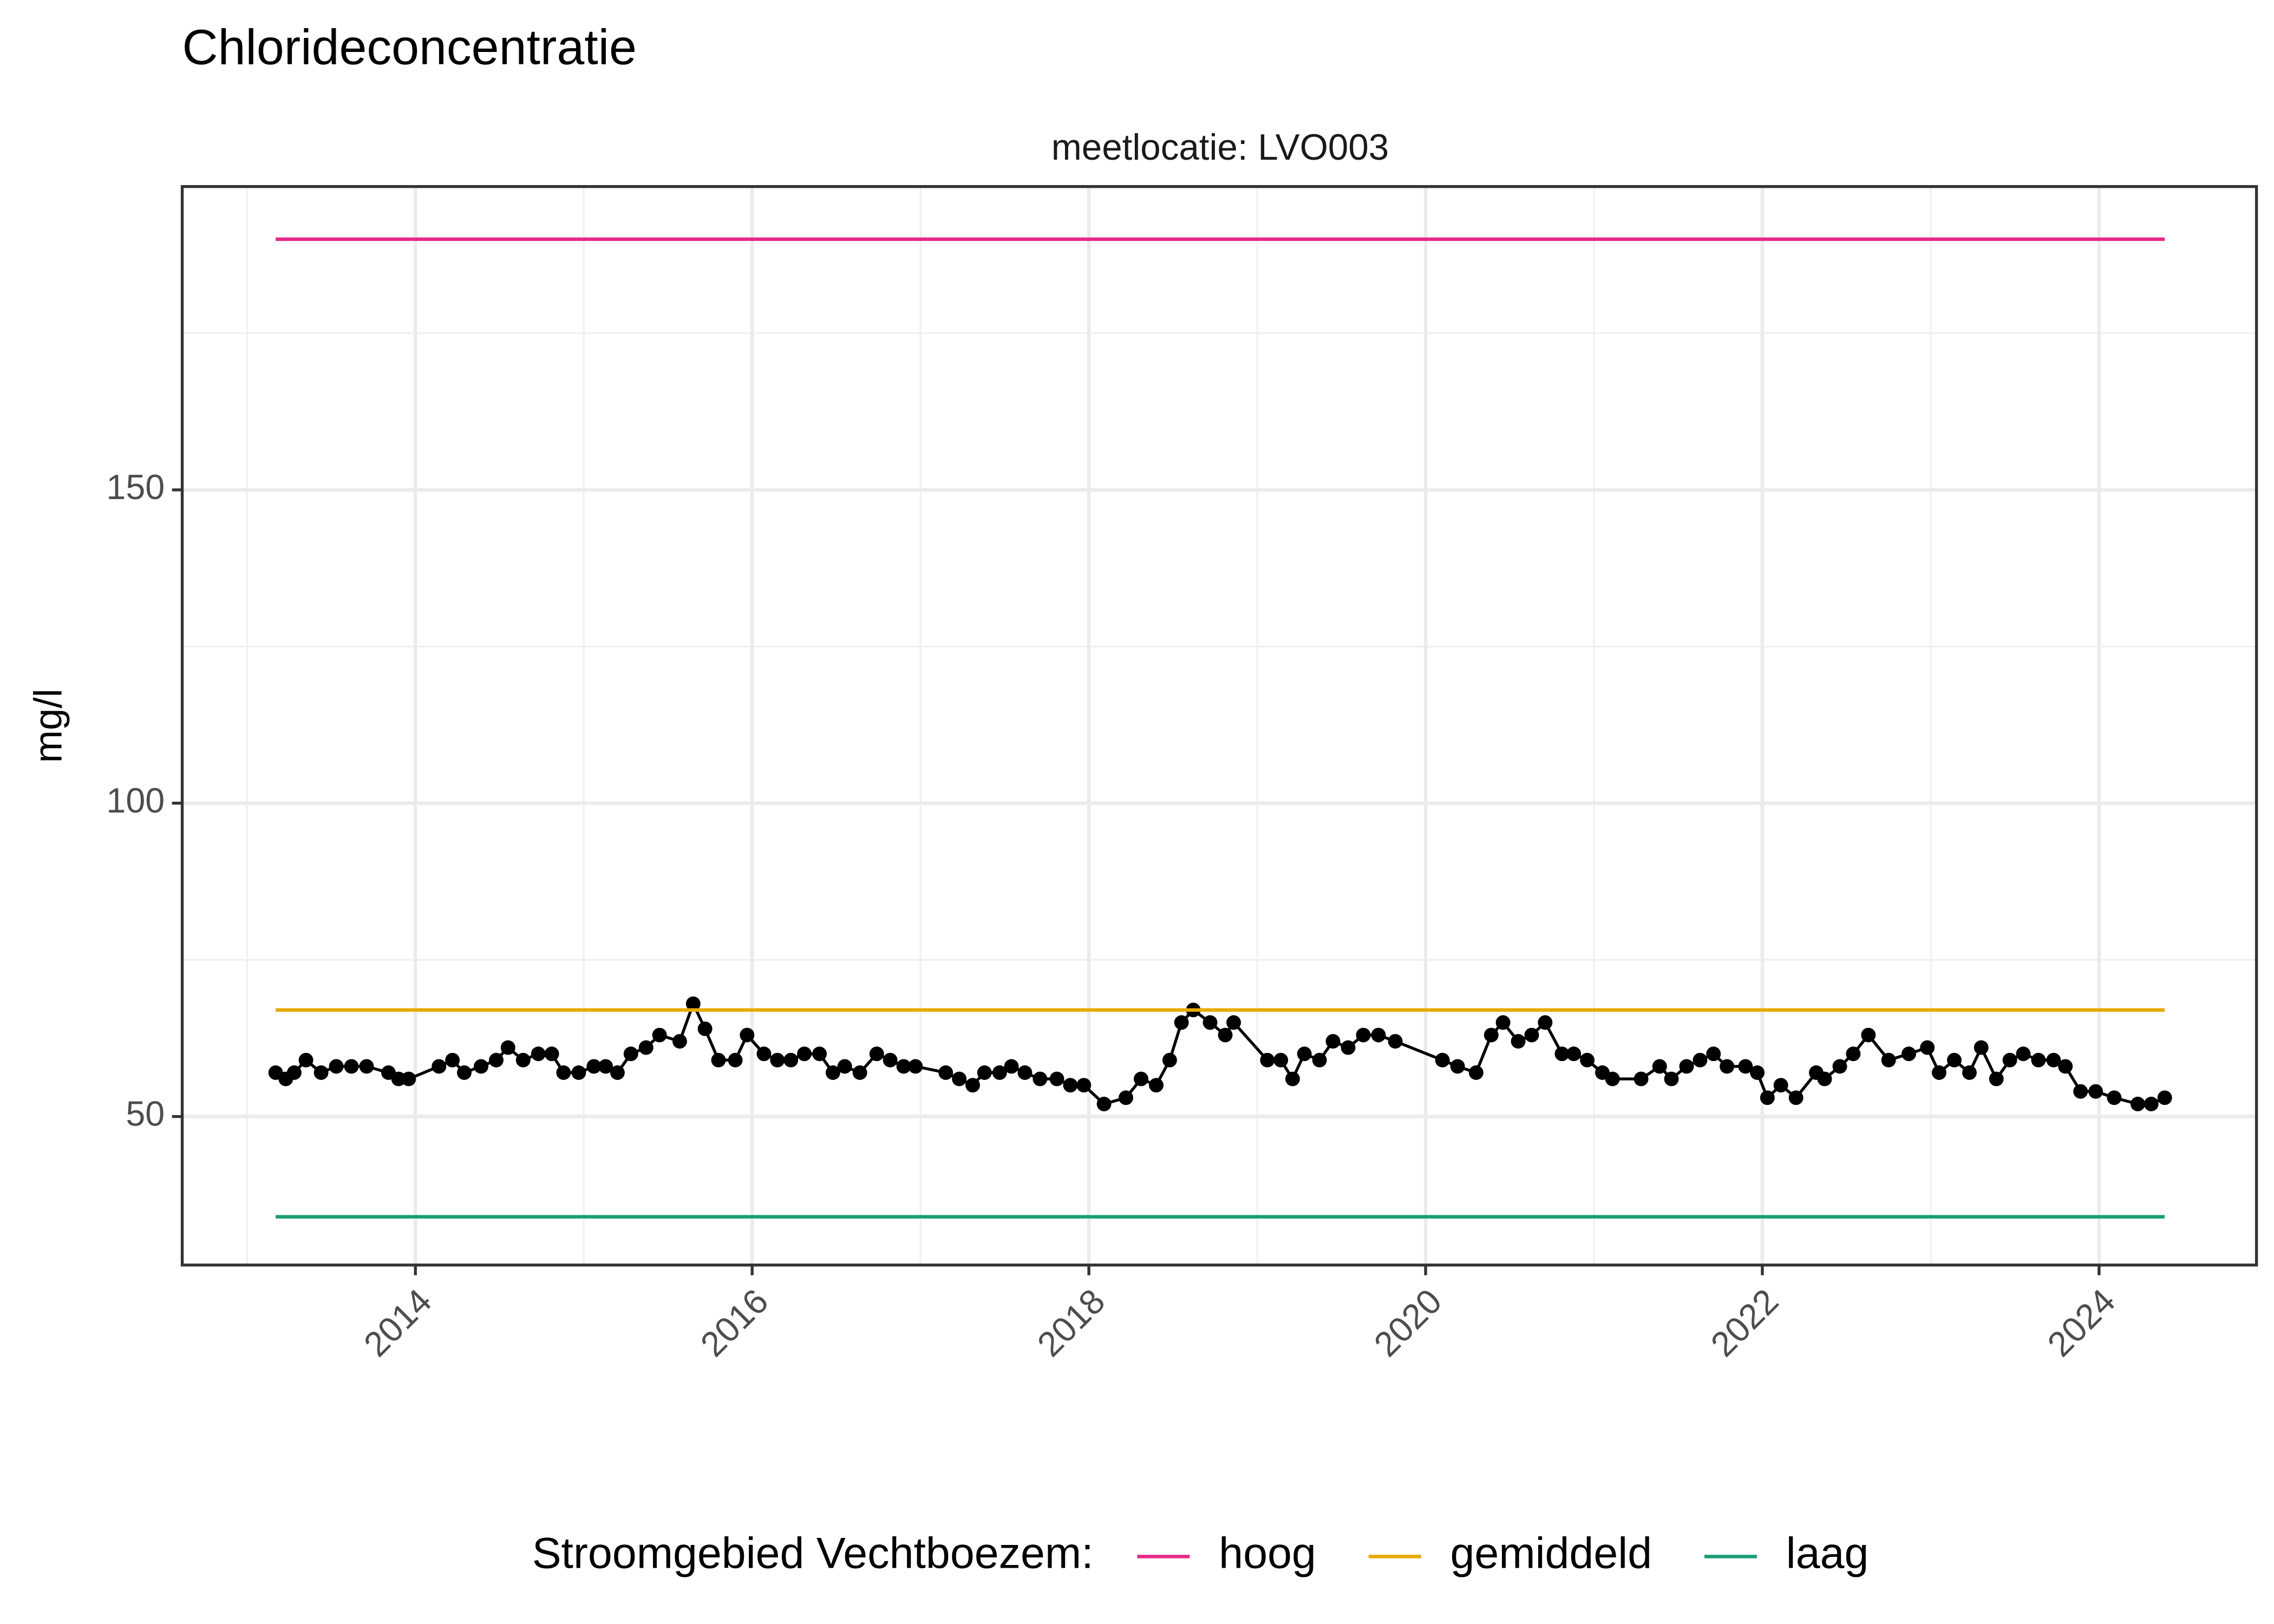 The width and height of the screenshot is (2274, 1624). Describe the element at coordinates (1828, 1553) in the screenshot. I see `legend-label: laag` at that location.